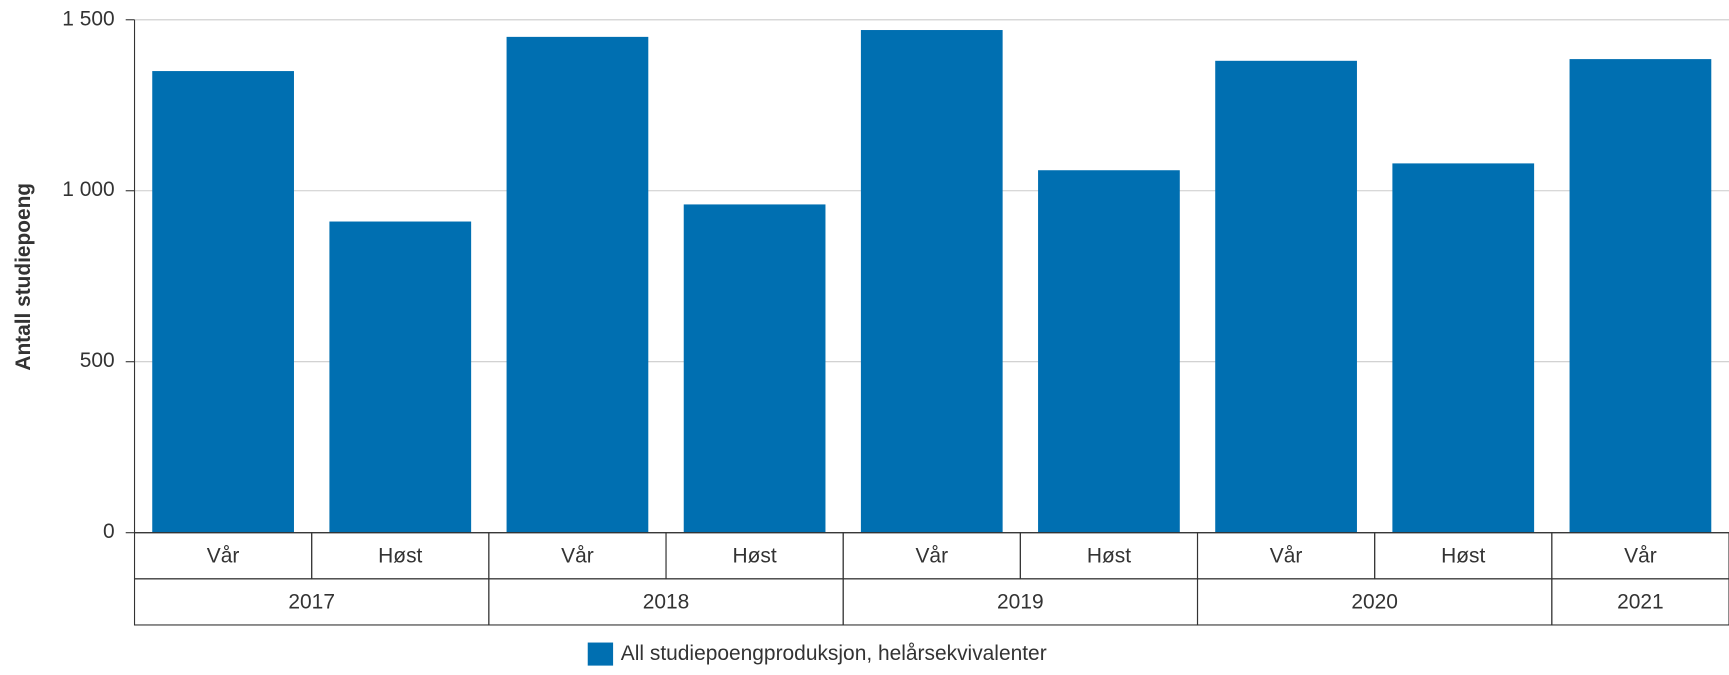  I want to click on y-tick-label: 0, so click(109, 531).